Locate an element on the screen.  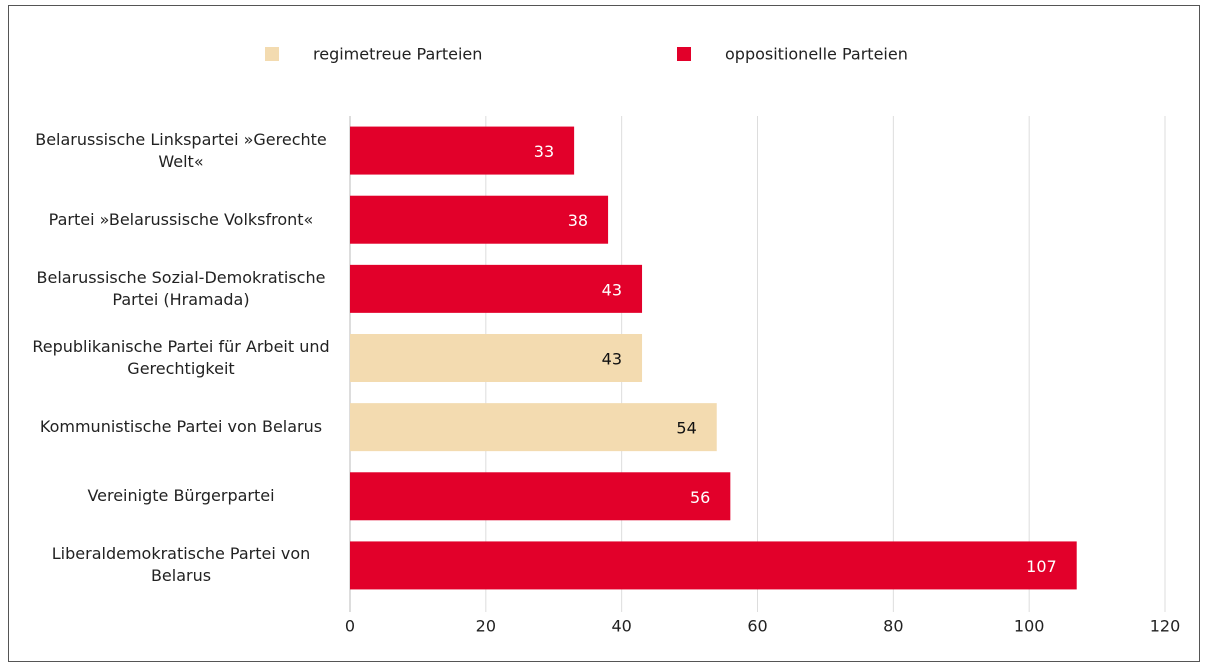
value-label: 56 is located at coordinates (700, 497).